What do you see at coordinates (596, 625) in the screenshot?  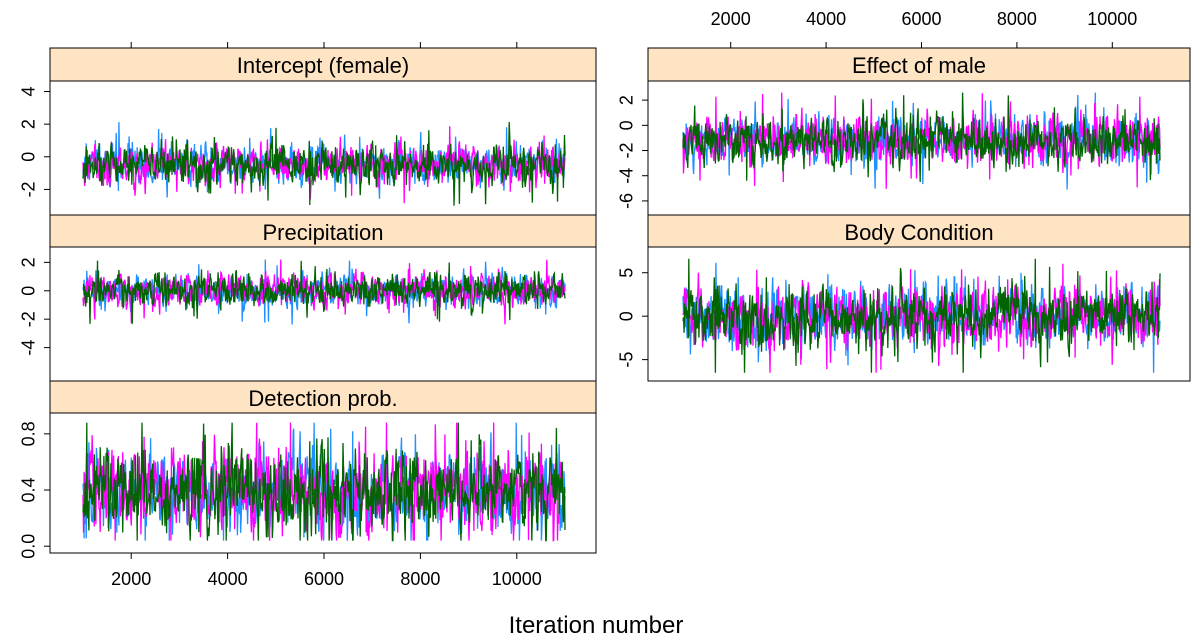 I see `x-axis-label: Iteration number` at bounding box center [596, 625].